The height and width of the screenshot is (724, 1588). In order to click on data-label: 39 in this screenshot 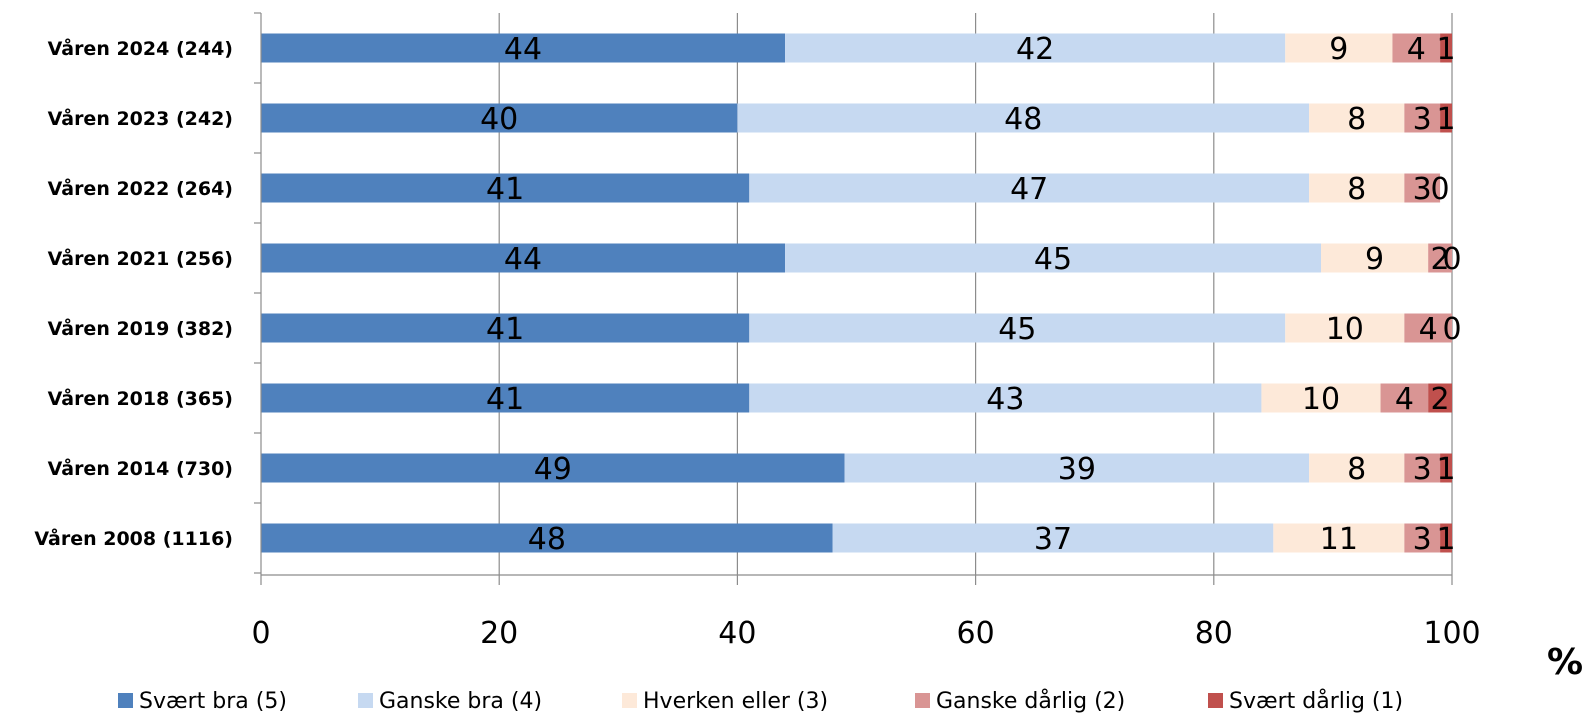, I will do `click(1077, 469)`.